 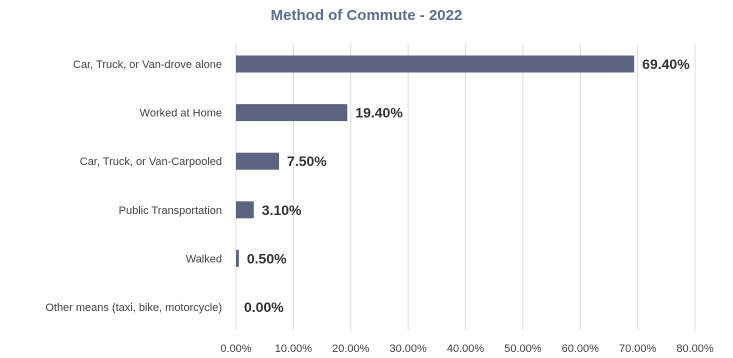 I want to click on x-tick-label: 80.00%, so click(x=695, y=349).